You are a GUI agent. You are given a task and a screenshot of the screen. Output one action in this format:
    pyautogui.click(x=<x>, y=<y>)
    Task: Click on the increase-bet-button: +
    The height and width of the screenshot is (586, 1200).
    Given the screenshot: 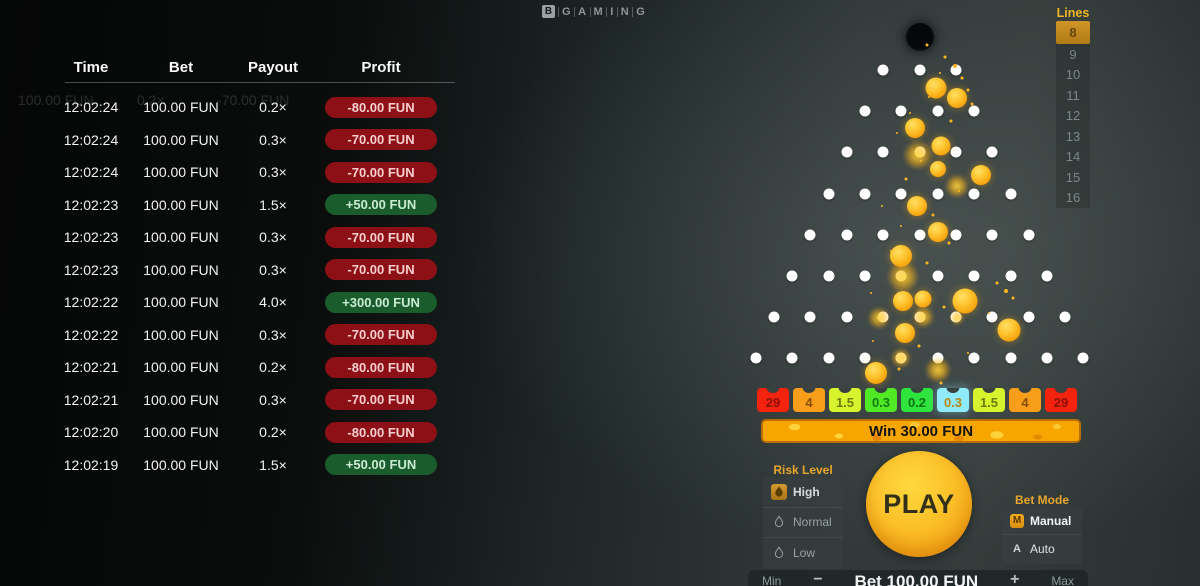 What is the action you would take?
    pyautogui.click(x=1014, y=579)
    